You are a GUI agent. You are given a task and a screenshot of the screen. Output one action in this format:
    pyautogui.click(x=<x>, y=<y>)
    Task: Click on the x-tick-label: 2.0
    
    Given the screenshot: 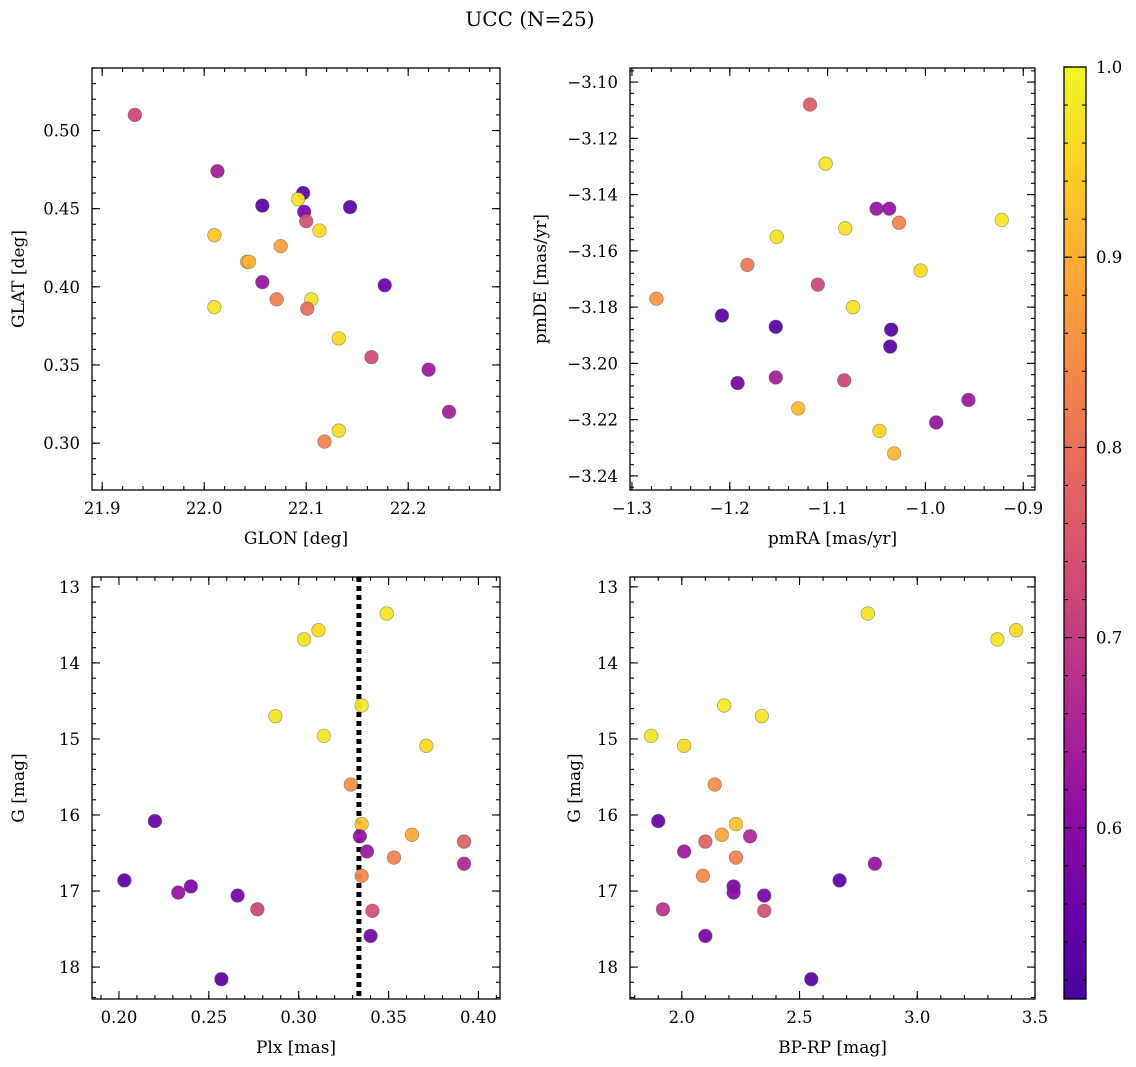 What is the action you would take?
    pyautogui.click(x=682, y=1017)
    